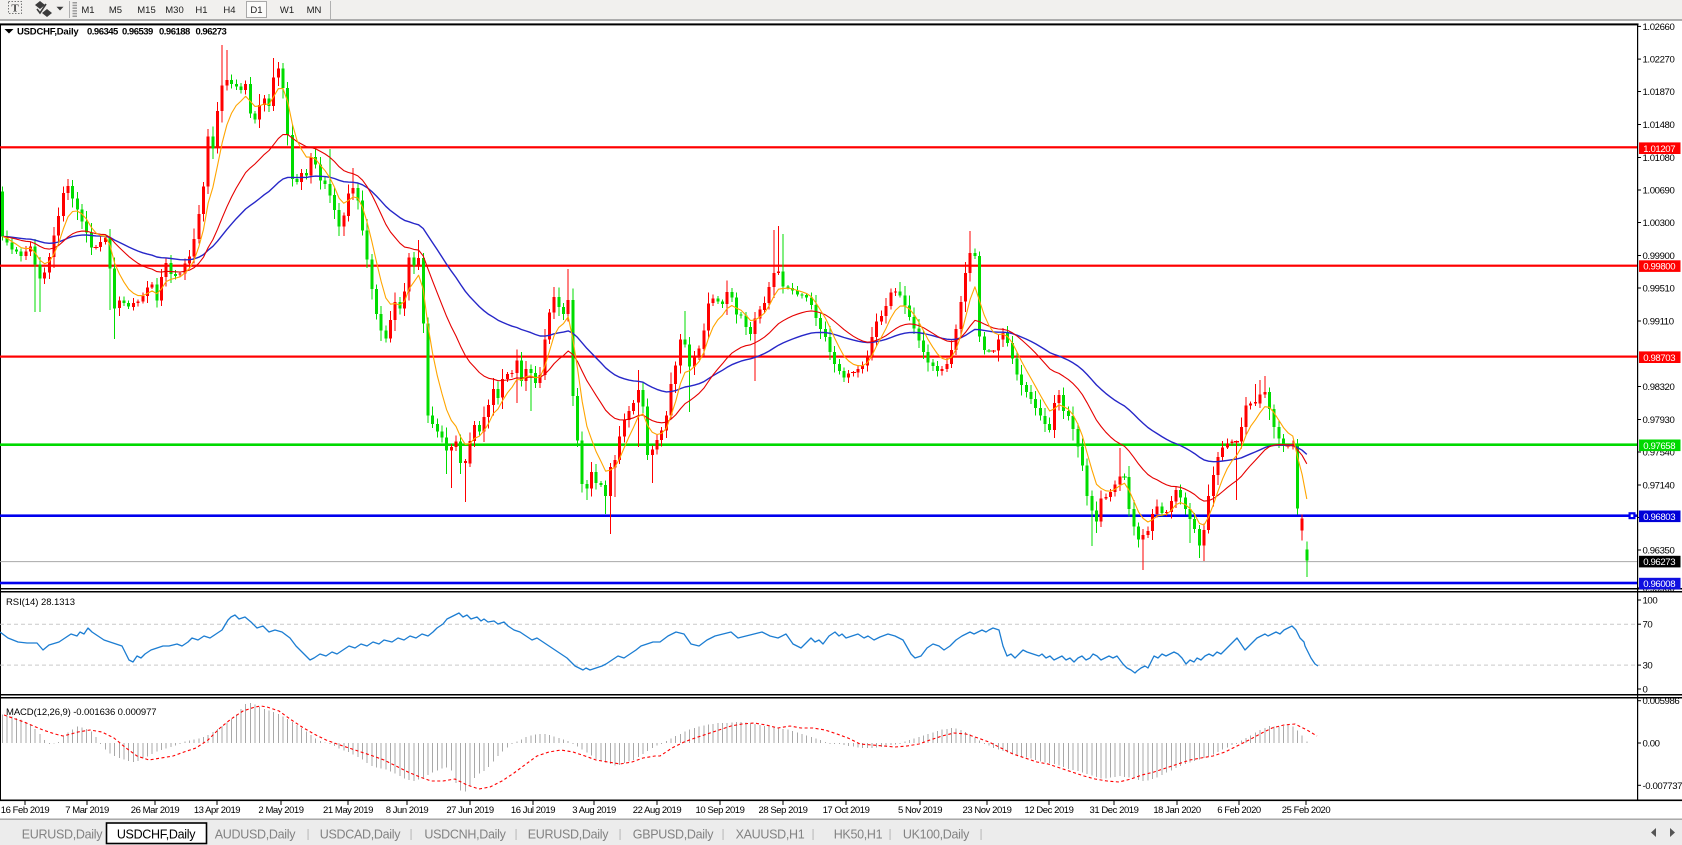  Describe the element at coordinates (15, 9) in the screenshot. I see `svg-text: T` at that location.